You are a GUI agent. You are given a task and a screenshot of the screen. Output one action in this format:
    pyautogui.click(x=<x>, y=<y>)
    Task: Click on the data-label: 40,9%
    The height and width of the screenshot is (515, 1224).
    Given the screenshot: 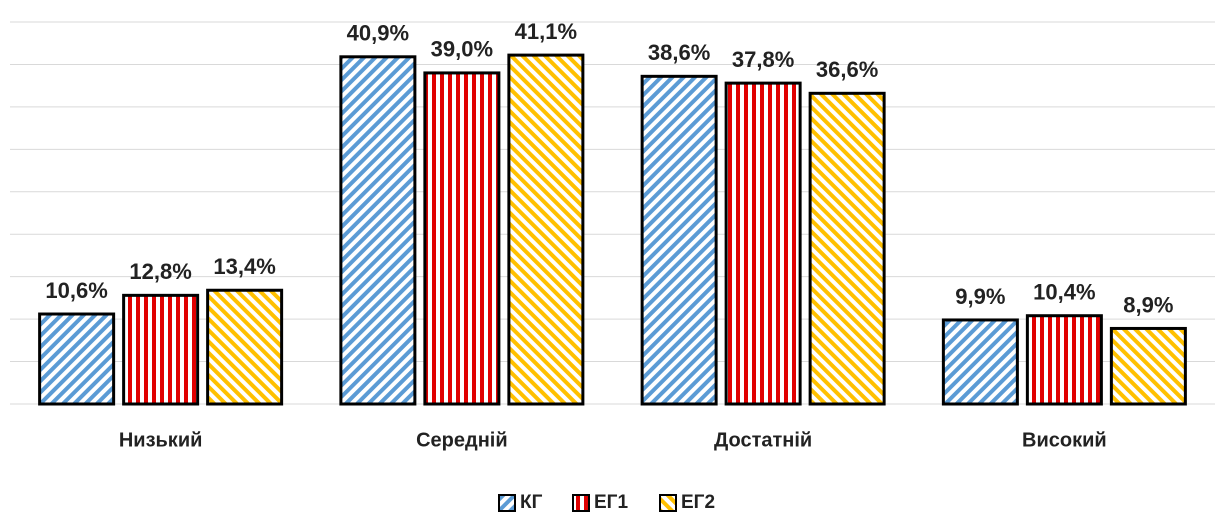 What is the action you would take?
    pyautogui.click(x=378, y=33)
    